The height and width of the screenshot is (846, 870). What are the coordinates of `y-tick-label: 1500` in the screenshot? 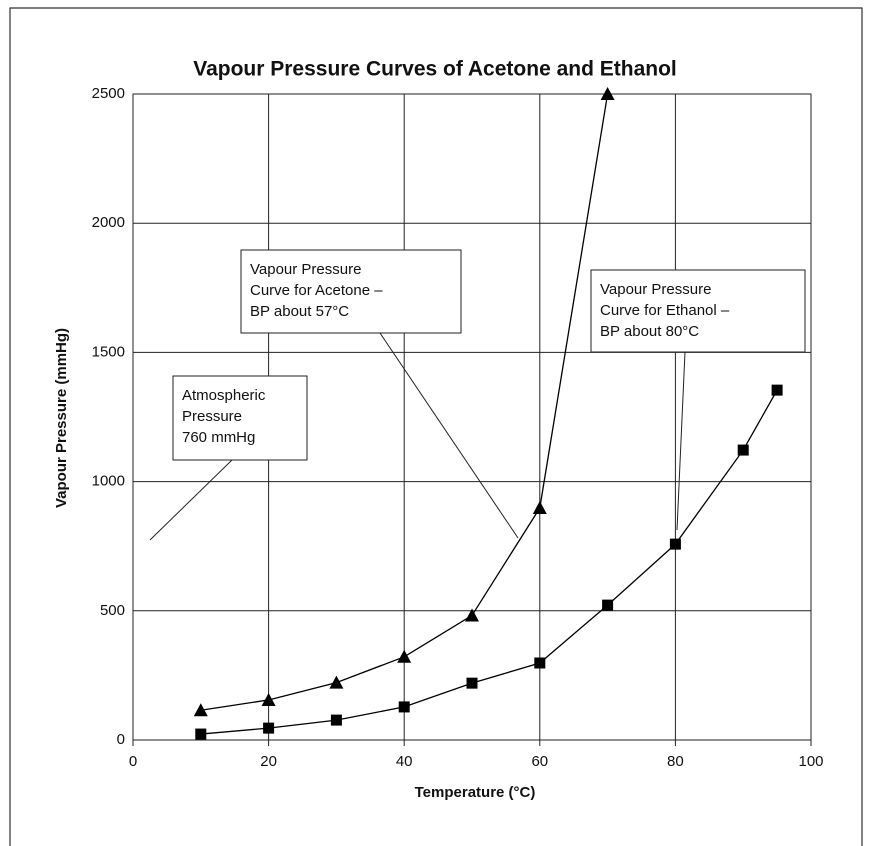 It's located at (108, 351).